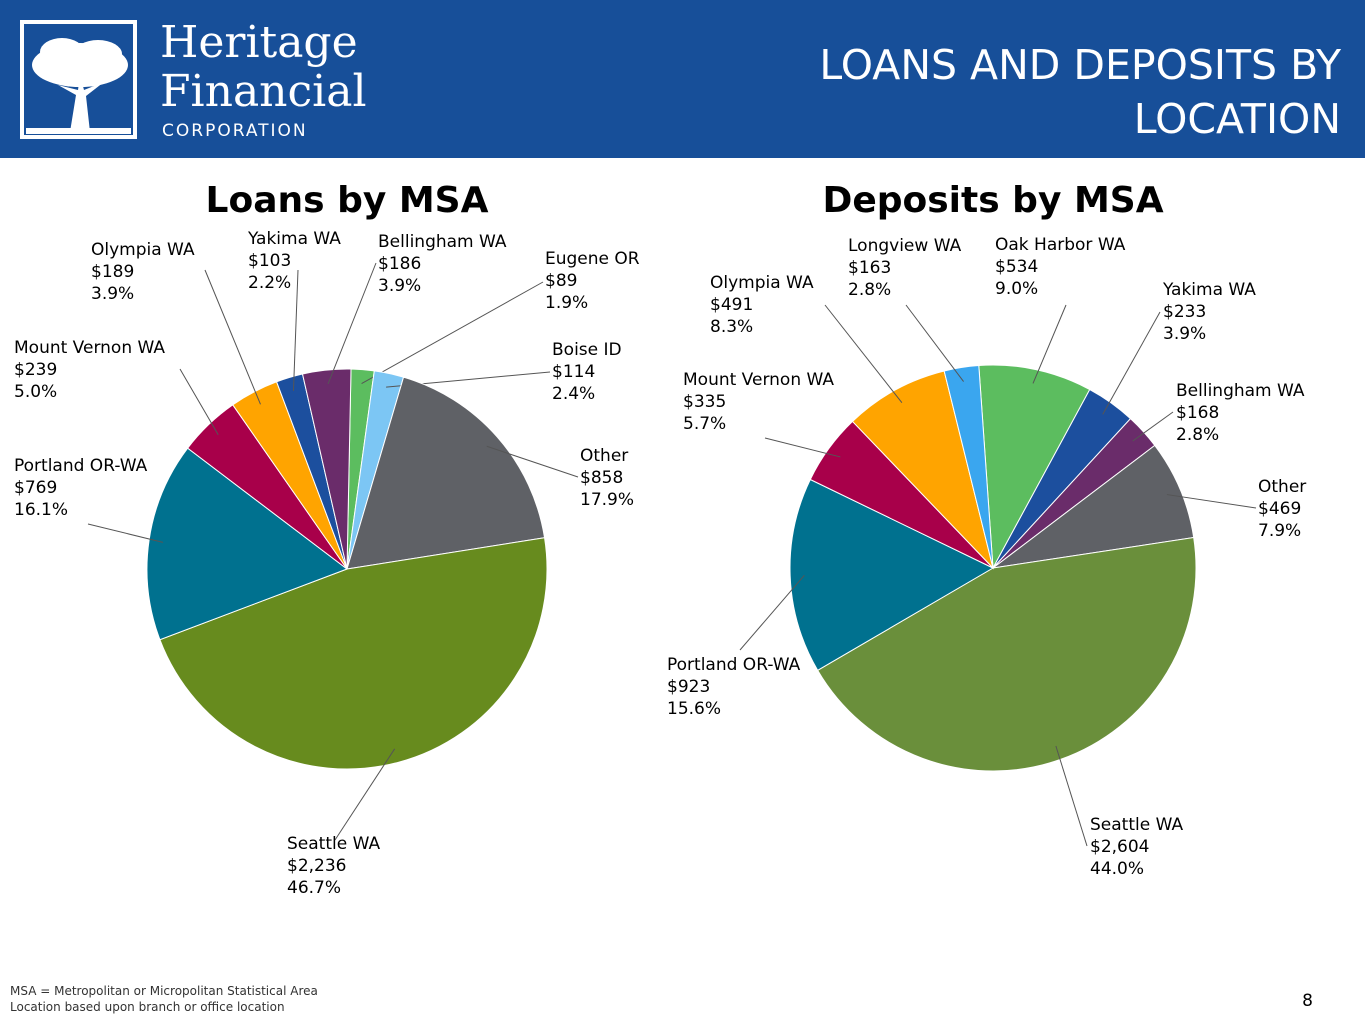 Image resolution: width=1365 pixels, height=1024 pixels. I want to click on slice-value: $114, so click(573, 372).